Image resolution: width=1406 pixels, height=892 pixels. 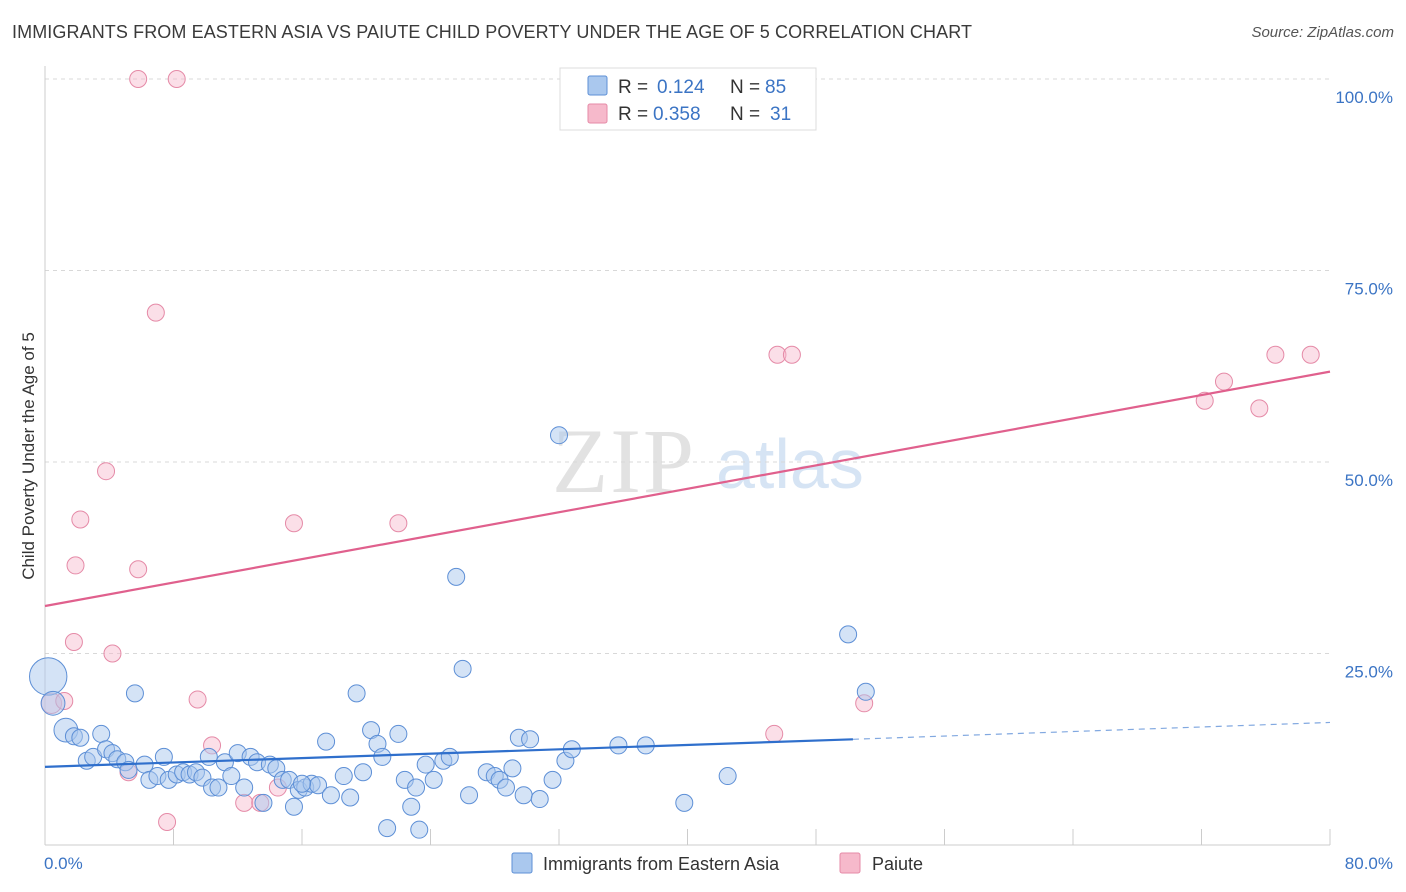 I want to click on watermark-atlas: atlas, so click(x=790, y=464).